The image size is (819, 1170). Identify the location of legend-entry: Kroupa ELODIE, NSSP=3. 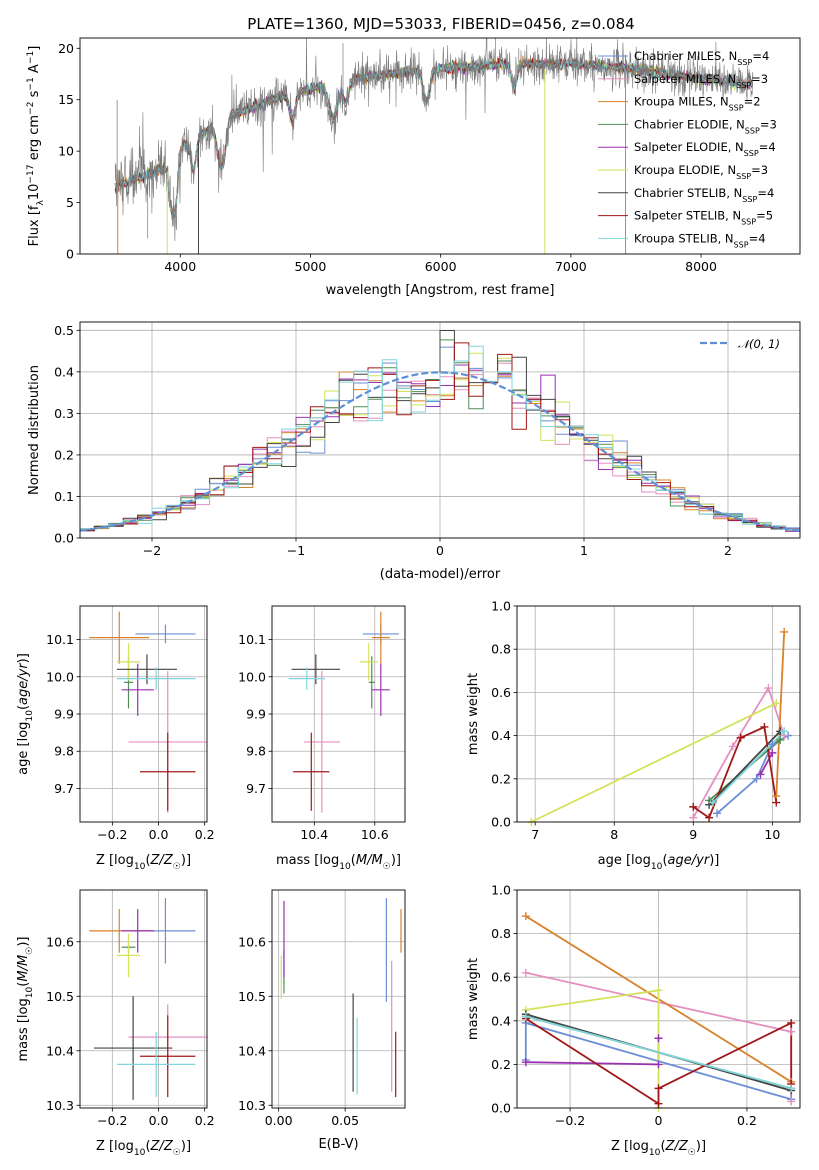
(701, 172).